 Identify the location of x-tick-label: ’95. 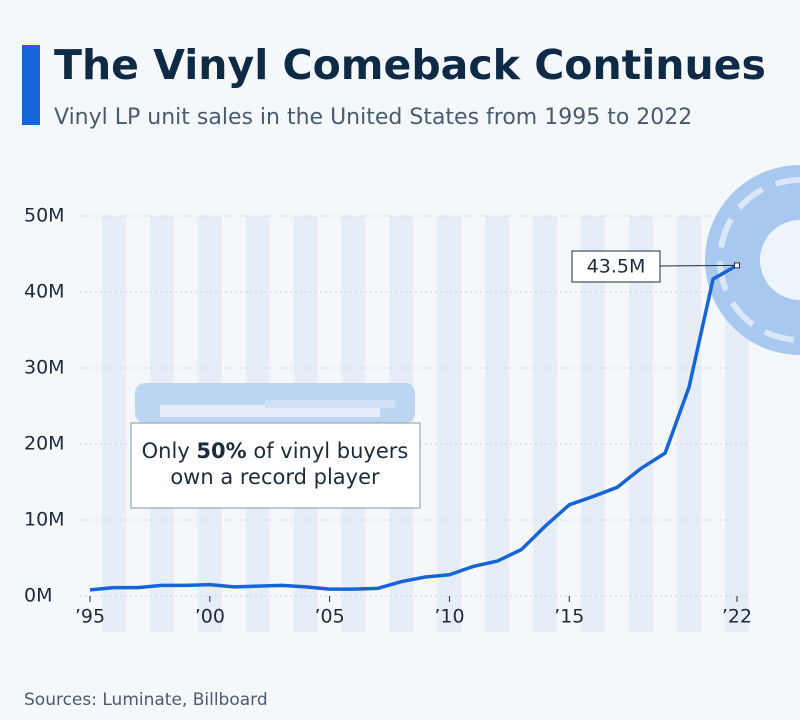
(90, 617).